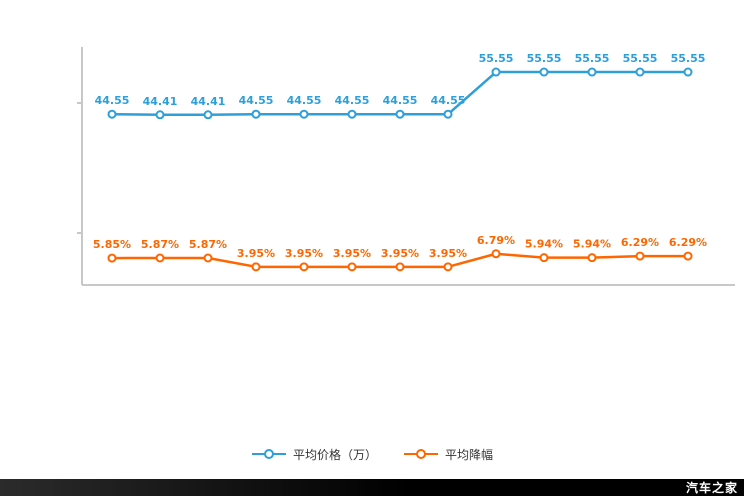 The image size is (744, 496). What do you see at coordinates (711, 488) in the screenshot?
I see `brand-watermark: 汽车之家` at bounding box center [711, 488].